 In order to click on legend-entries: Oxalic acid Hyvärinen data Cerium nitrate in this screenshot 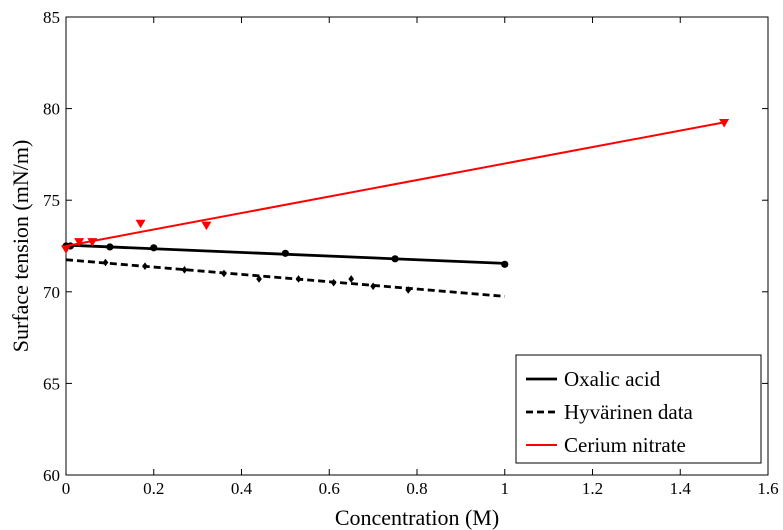, I will do `click(610, 412)`.